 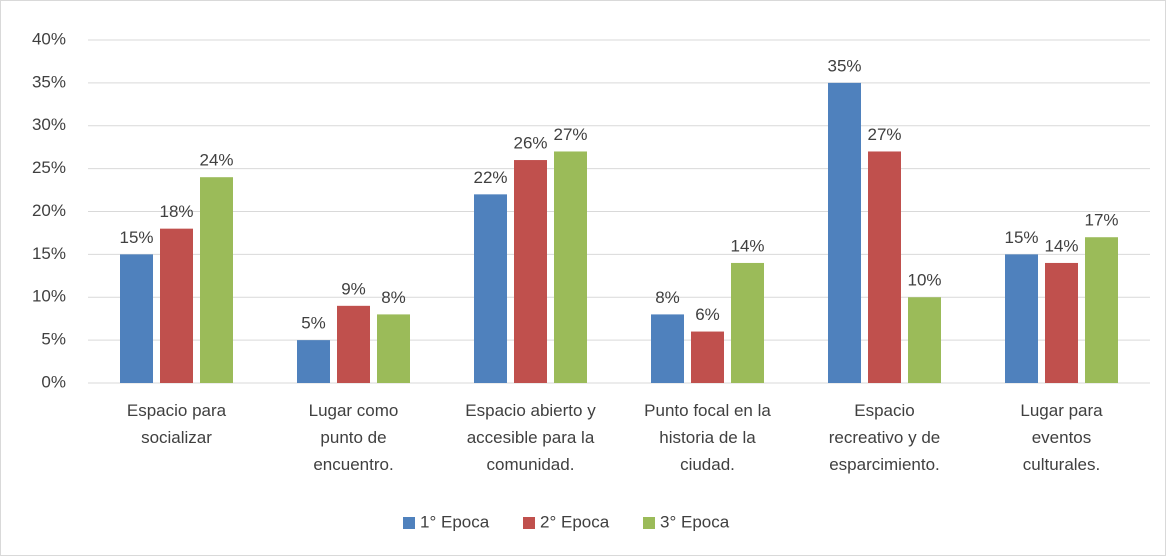 I want to click on y-tick-label: 5%, so click(x=53, y=339).